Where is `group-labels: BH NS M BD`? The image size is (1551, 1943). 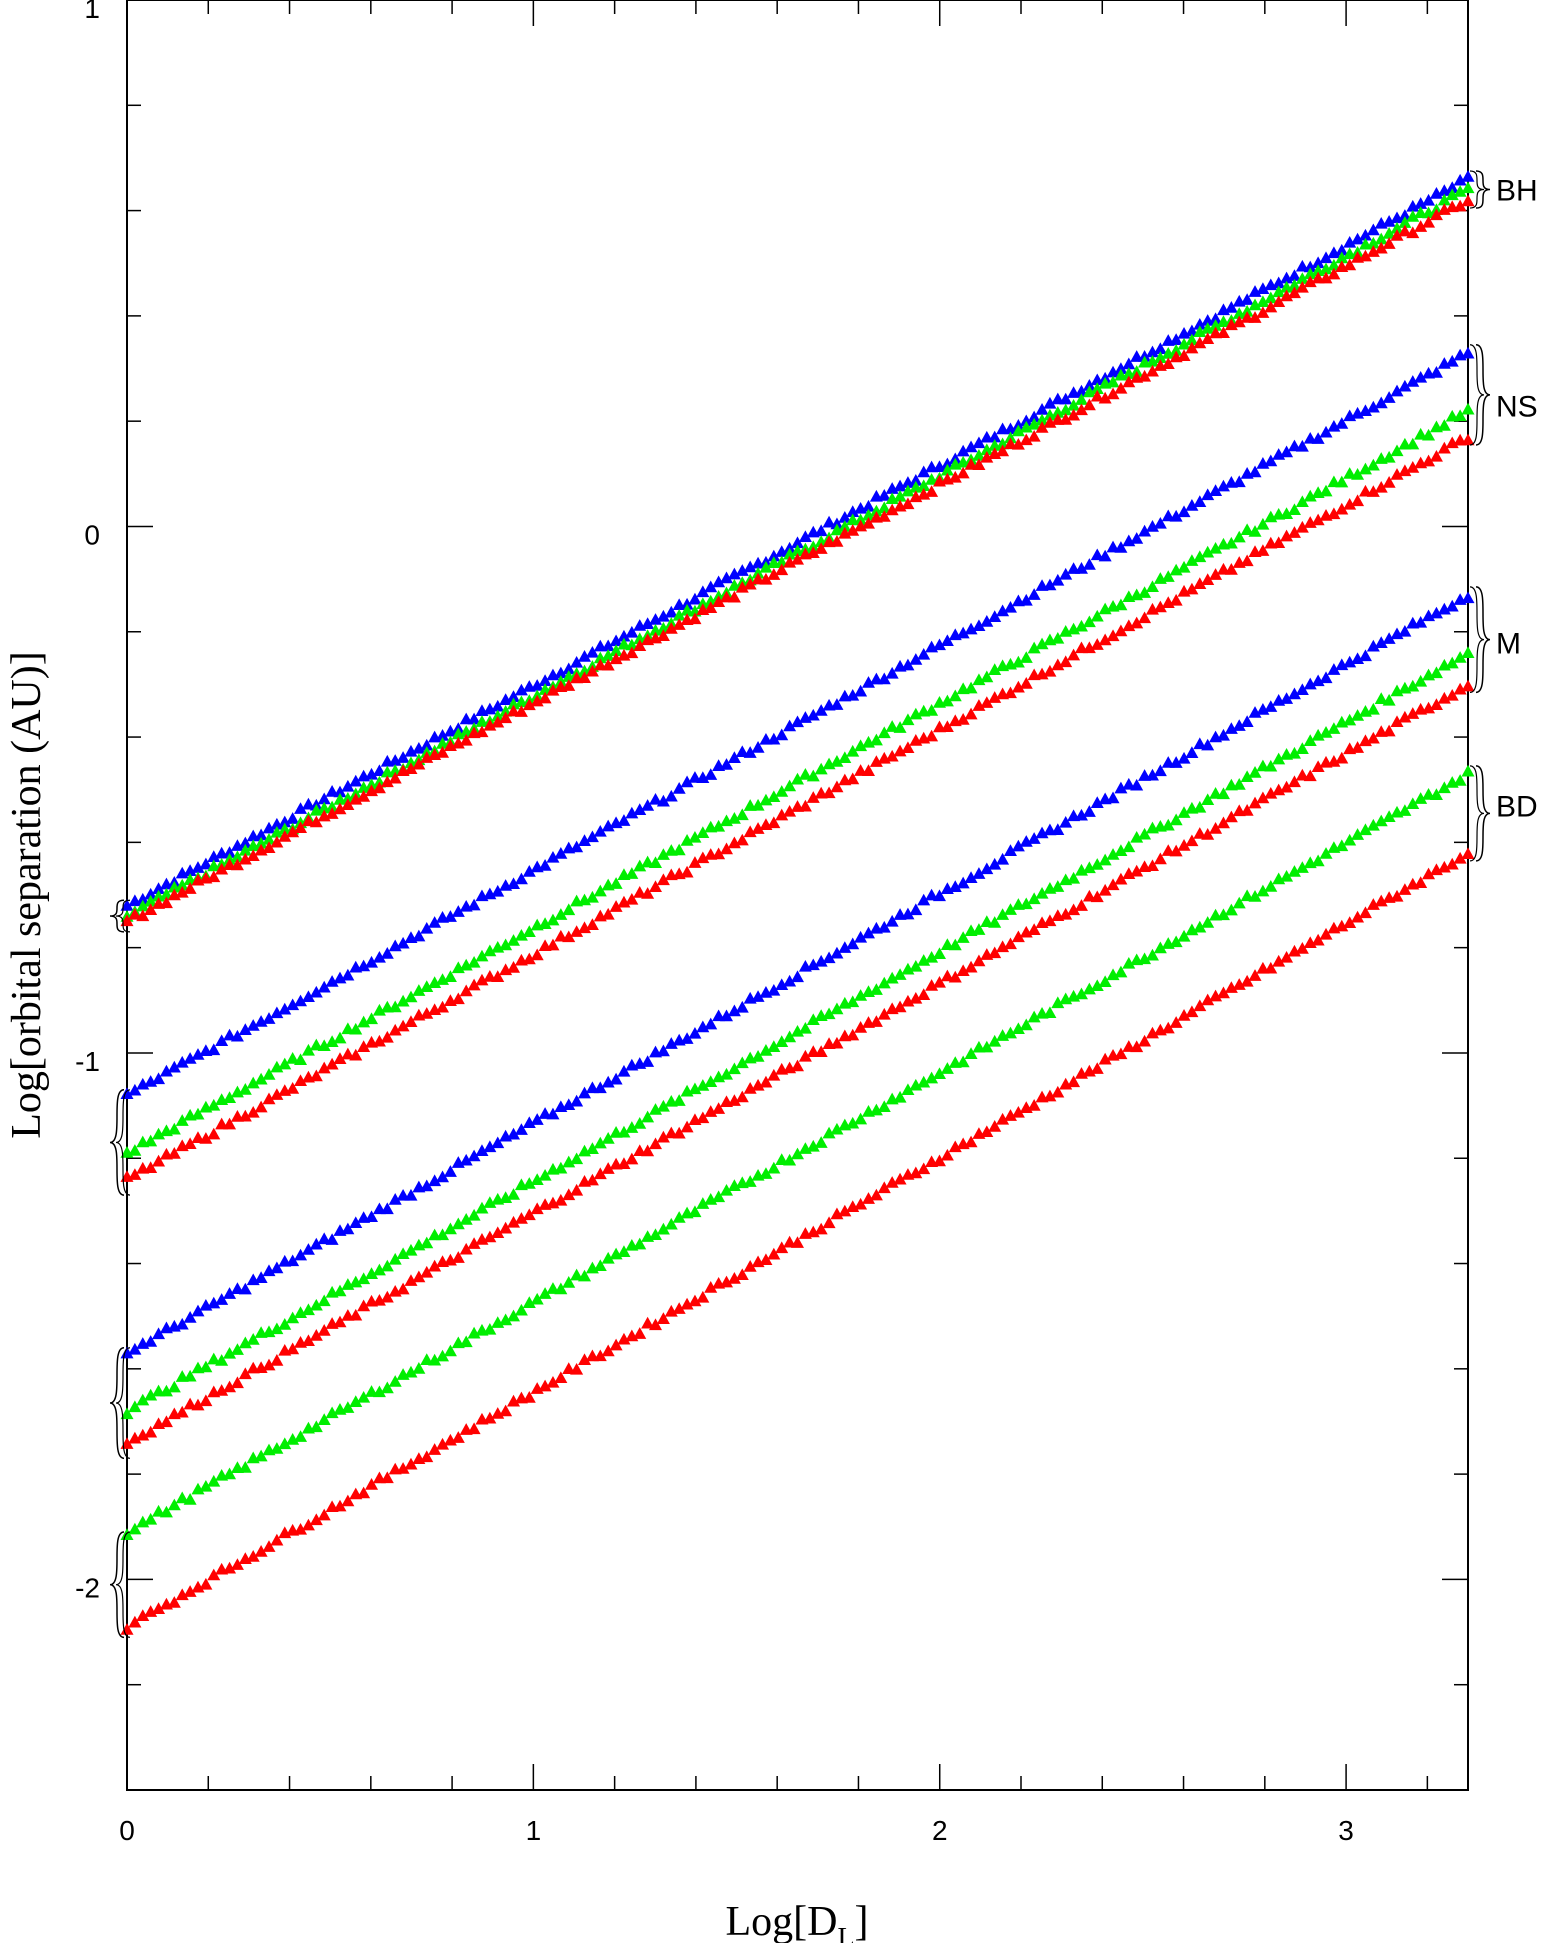 group-labels: BH NS M BD is located at coordinates (1517, 499).